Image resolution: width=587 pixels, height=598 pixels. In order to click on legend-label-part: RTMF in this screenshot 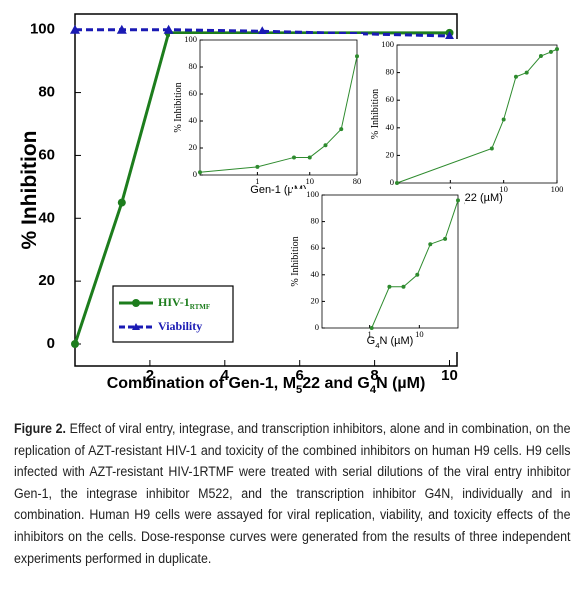, I will do `click(200, 307)`.